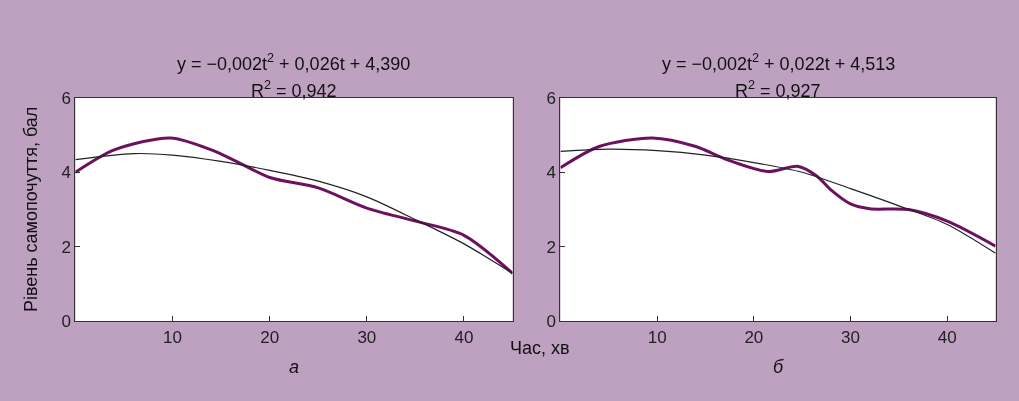  Describe the element at coordinates (294, 89) in the screenshot. I see `chart-subtitle: R$^{2}$ = 0,942` at that location.